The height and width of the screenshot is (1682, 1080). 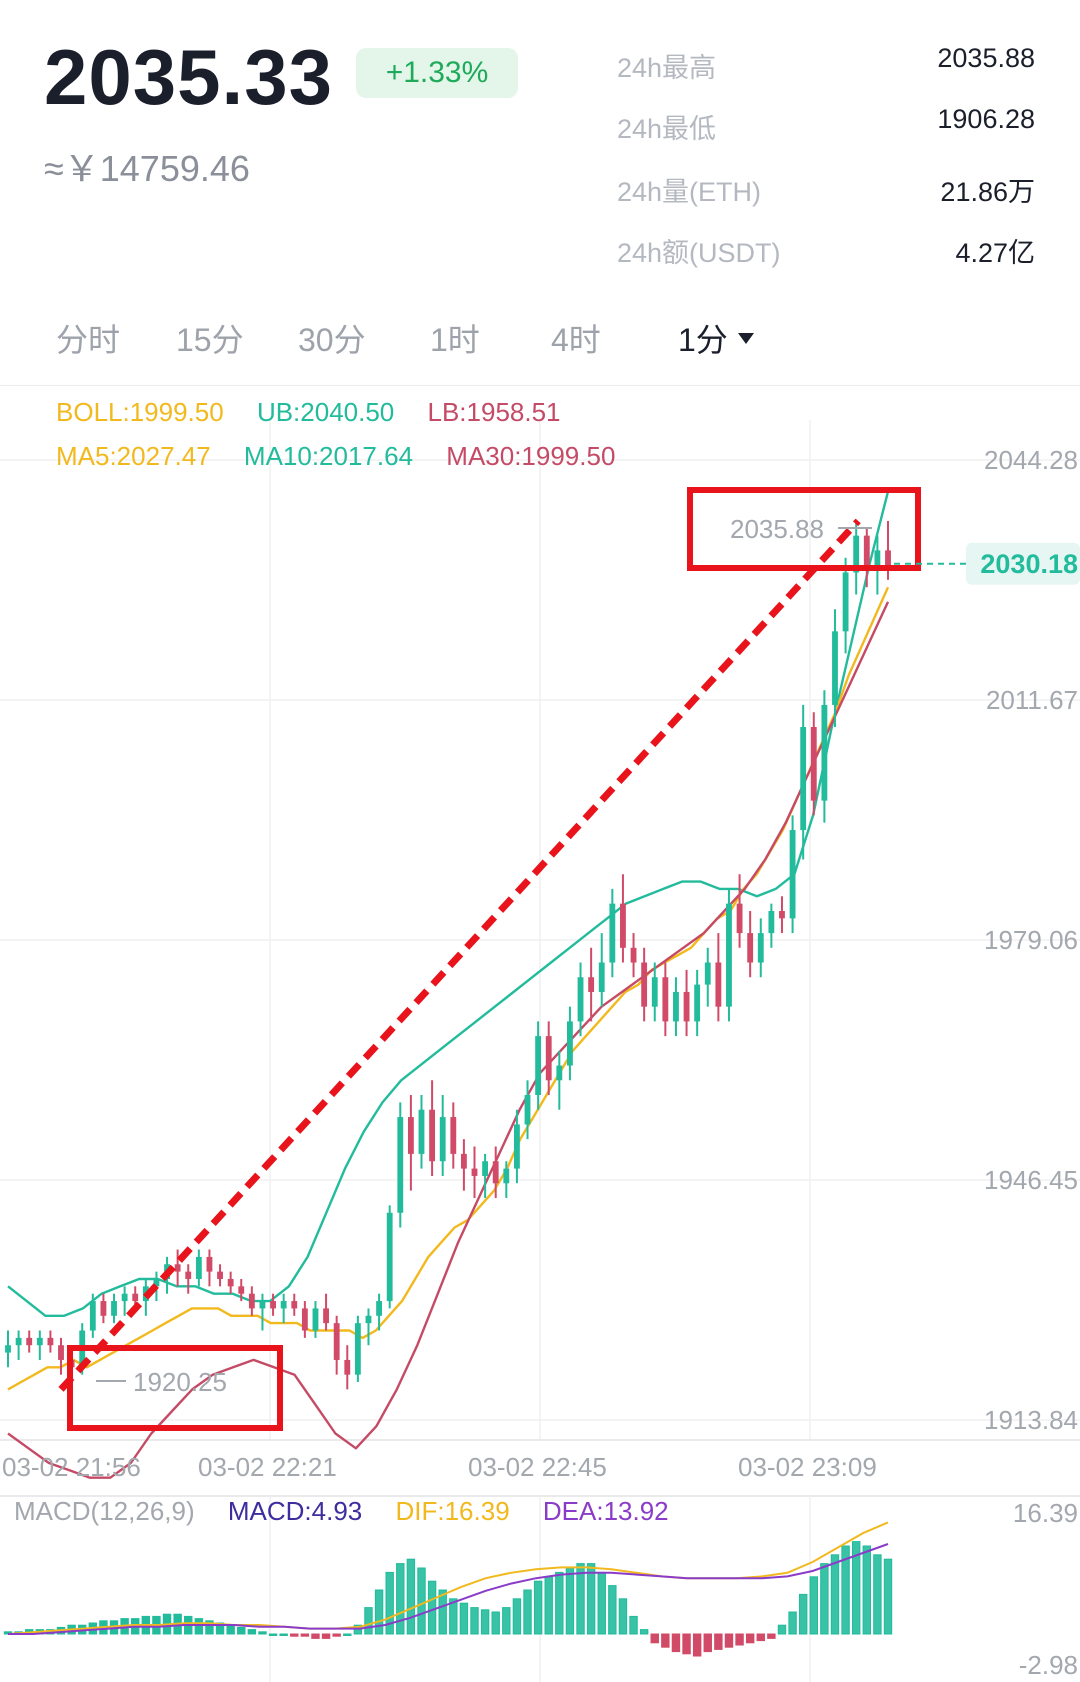 I want to click on dea-value: DEA:13.92, so click(x=605, y=1511).